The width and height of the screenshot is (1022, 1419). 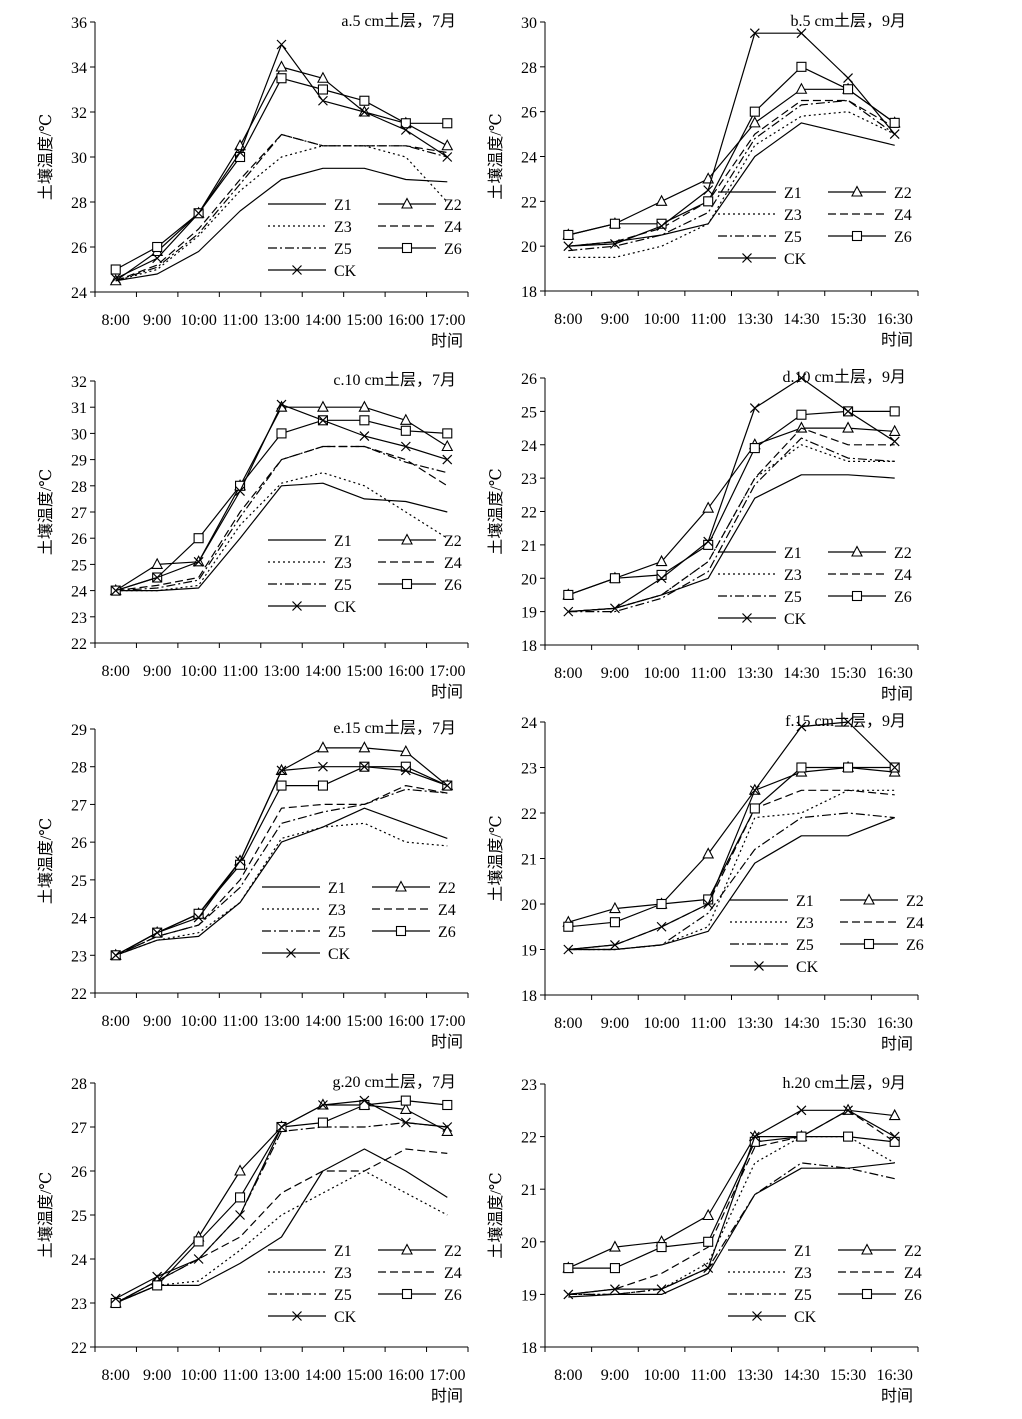 What do you see at coordinates (447, 671) in the screenshot?
I see `x-tick-label: 17:00` at bounding box center [447, 671].